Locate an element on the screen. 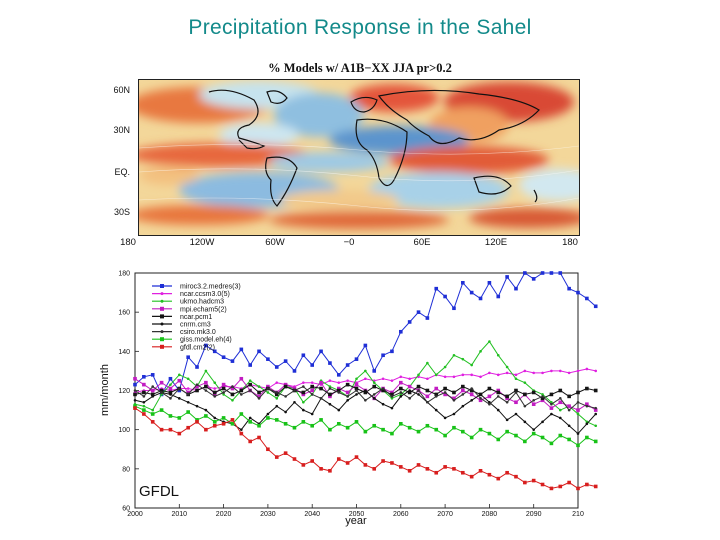 This screenshot has height=540, width=720. legend-item: mpi.echam5(2) is located at coordinates (189, 309).